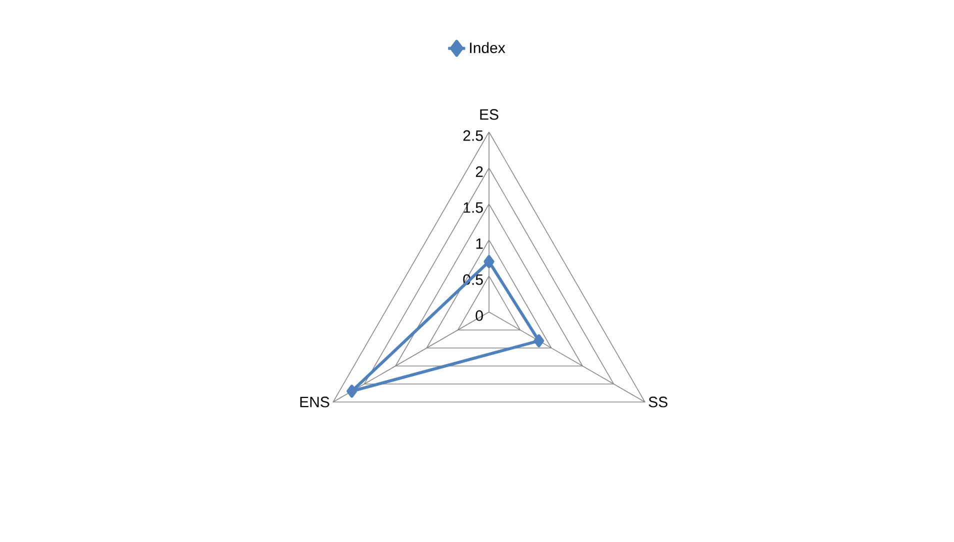  I want to click on y-tick-label: 0, so click(479, 315).